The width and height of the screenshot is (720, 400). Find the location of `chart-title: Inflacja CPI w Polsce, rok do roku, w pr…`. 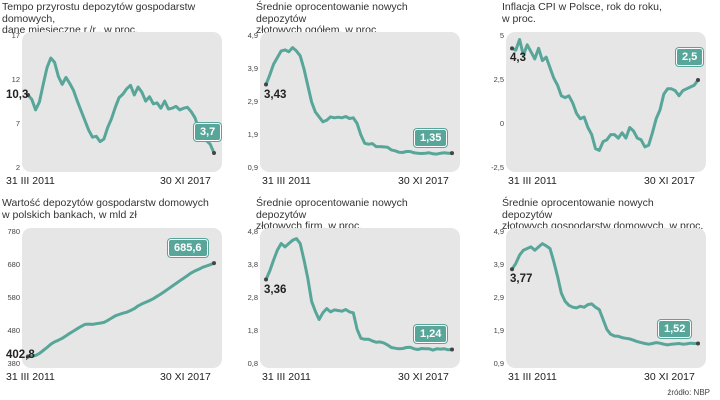

chart-title: Inflacja CPI w Polsce, rok do roku, w pr… is located at coordinates (582, 13).